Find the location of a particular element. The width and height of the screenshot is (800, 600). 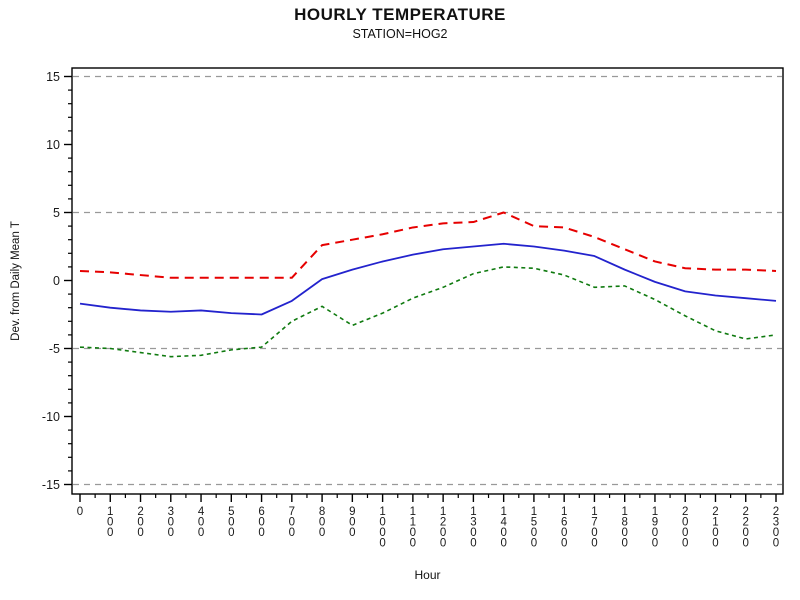

y-tick-label: 5 is located at coordinates (56, 213).